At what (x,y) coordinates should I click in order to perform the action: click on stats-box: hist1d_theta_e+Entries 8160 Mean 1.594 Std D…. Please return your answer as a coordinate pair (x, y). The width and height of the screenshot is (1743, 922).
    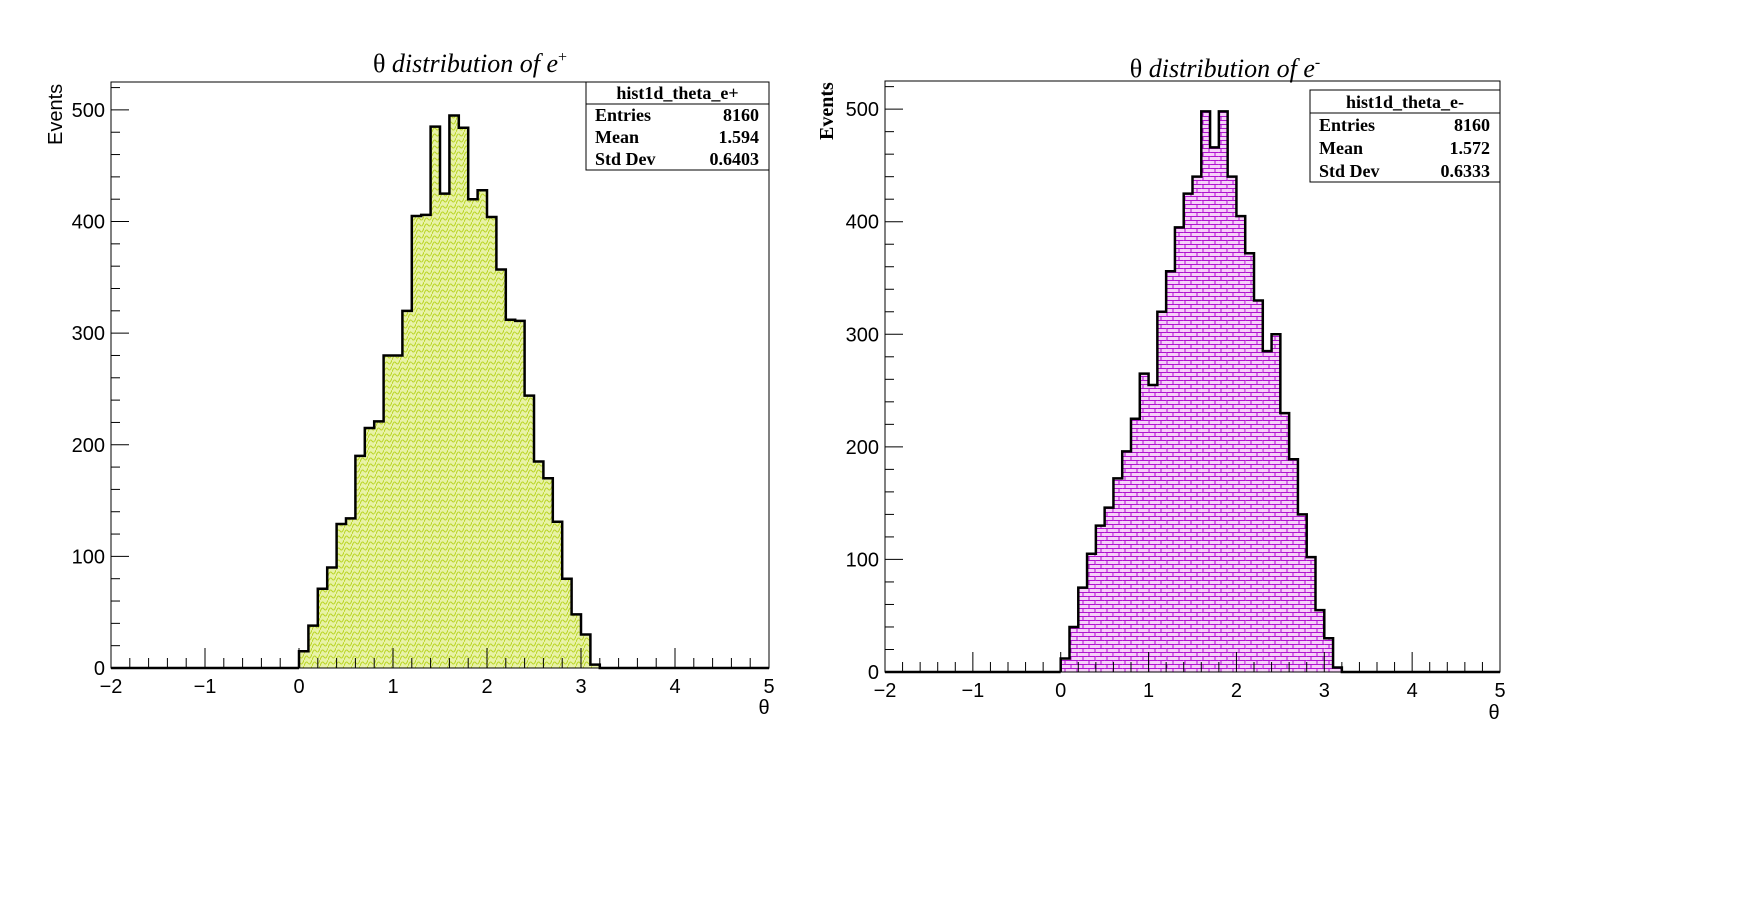
    Looking at the image, I should click on (677, 126).